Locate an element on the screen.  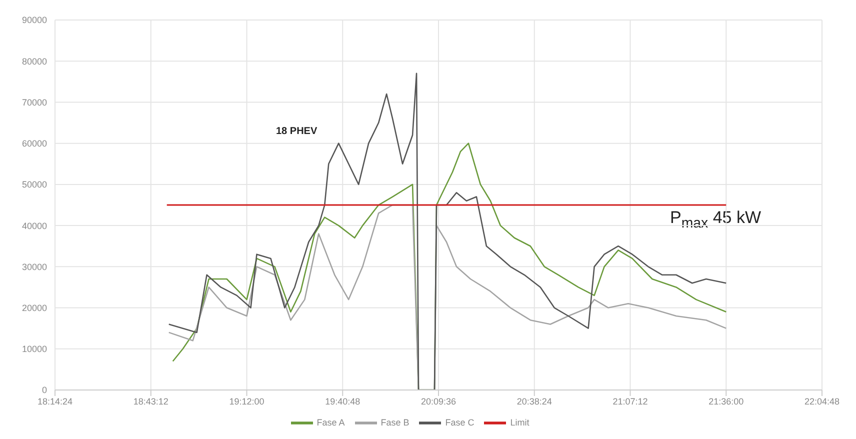
x-tick-label: 18:14:24 is located at coordinates (55, 401).